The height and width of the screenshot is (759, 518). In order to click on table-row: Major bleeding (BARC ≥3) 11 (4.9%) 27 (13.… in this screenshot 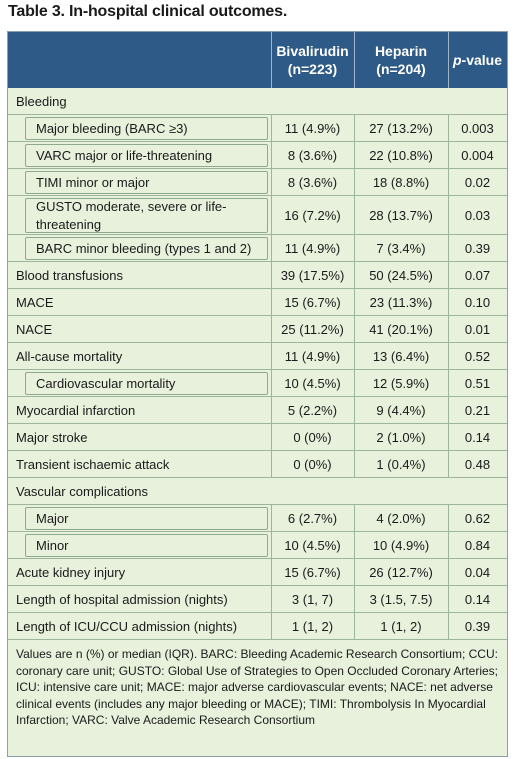, I will do `click(257, 128)`.